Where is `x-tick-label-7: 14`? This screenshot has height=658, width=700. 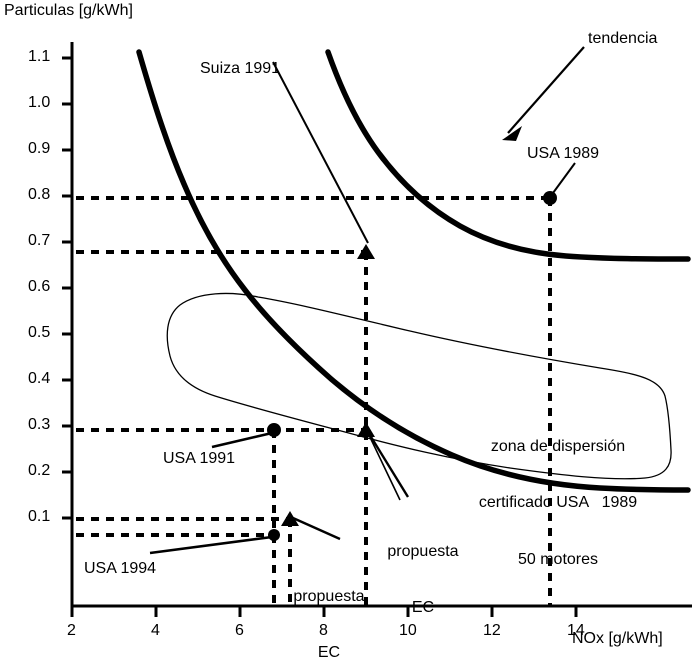 x-tick-label-7: 14 is located at coordinates (576, 630).